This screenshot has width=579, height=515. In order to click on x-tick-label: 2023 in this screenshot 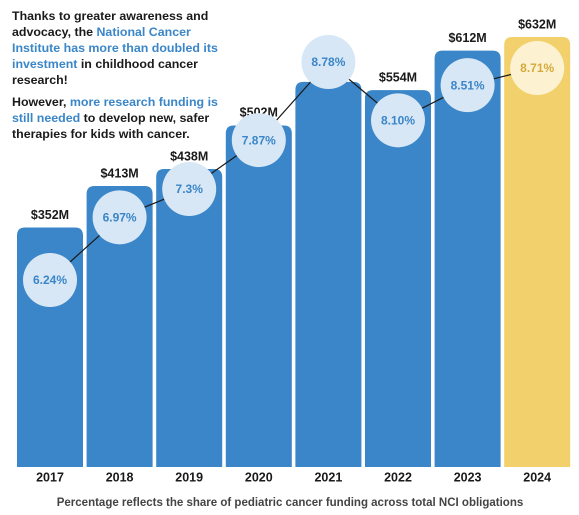, I will do `click(468, 477)`.